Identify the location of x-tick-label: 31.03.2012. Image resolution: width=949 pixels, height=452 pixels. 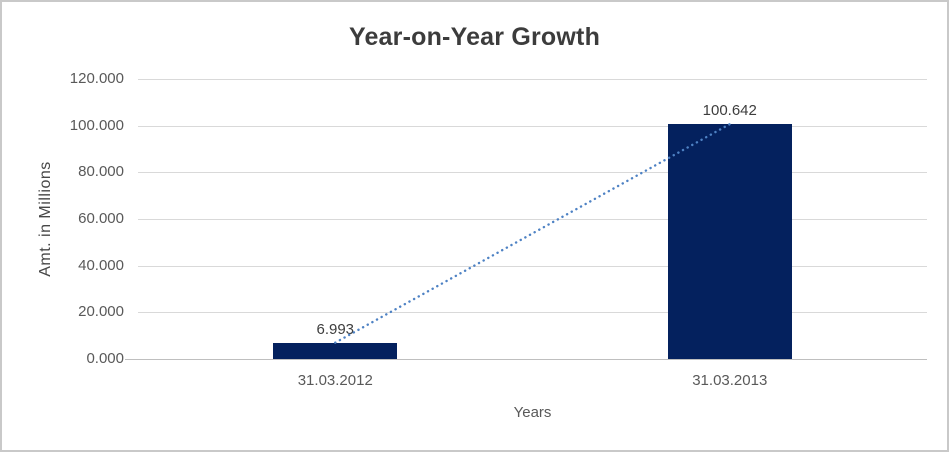
(335, 380).